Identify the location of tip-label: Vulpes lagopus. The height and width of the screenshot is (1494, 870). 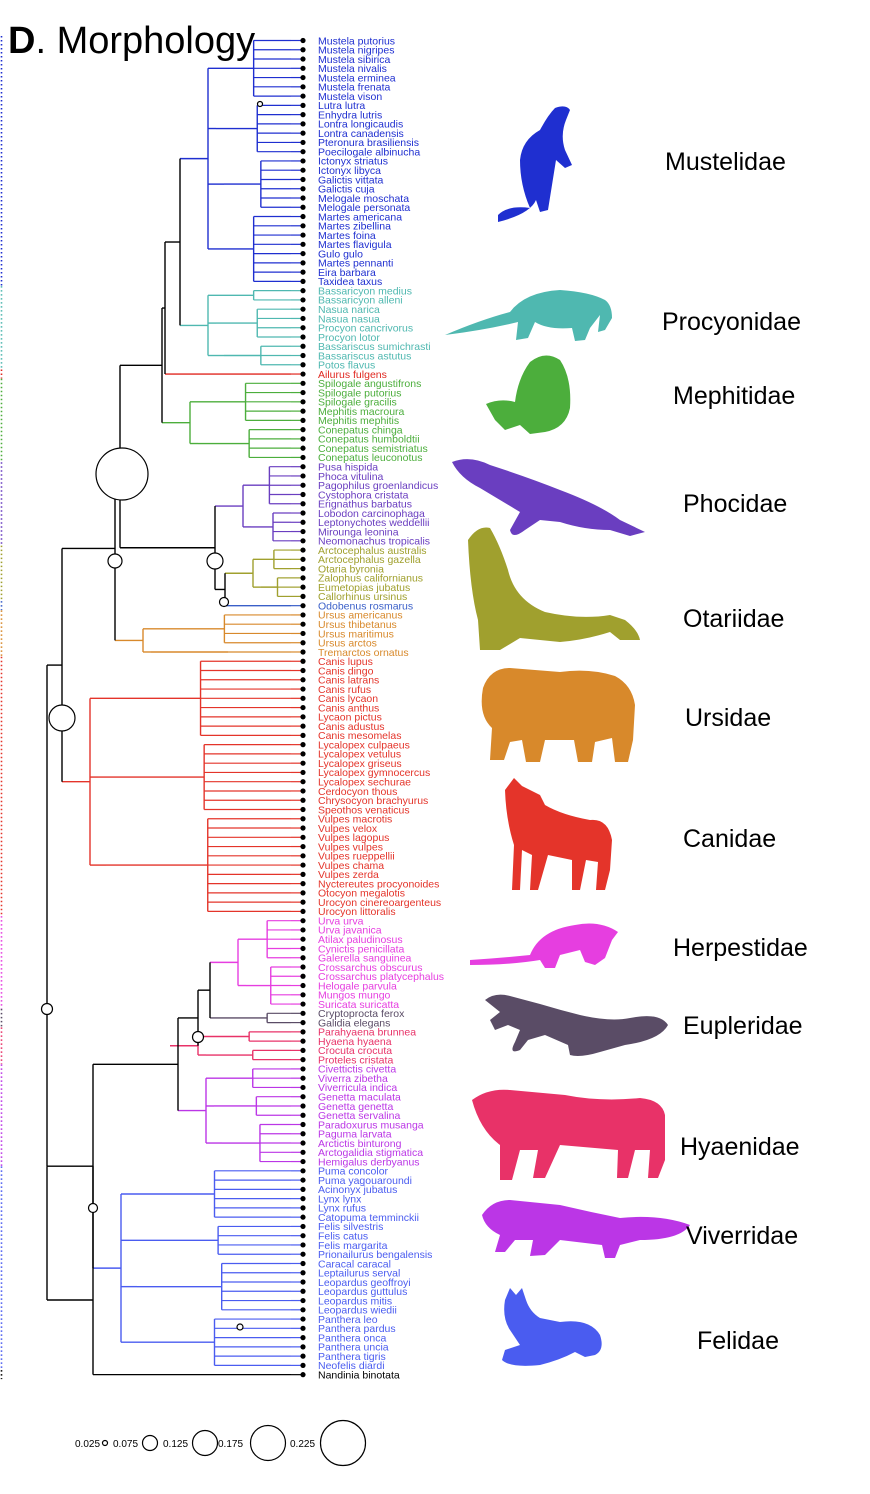
(353, 838).